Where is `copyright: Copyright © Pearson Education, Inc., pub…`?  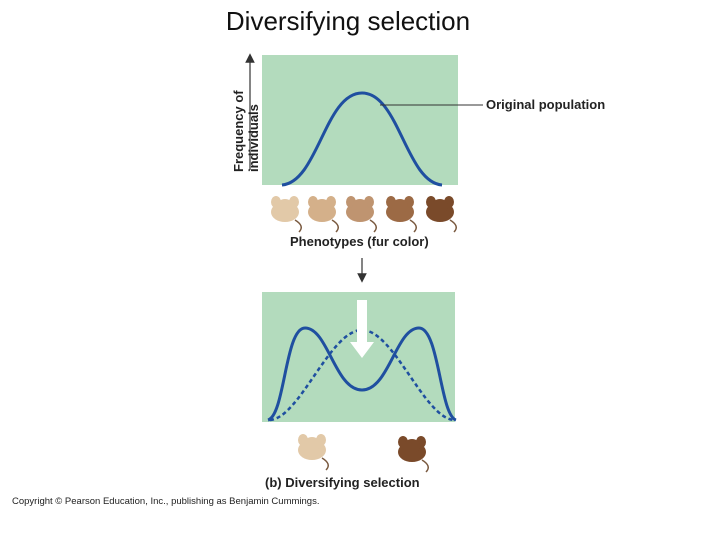
copyright: Copyright © Pearson Education, Inc., pub… is located at coordinates (165, 501).